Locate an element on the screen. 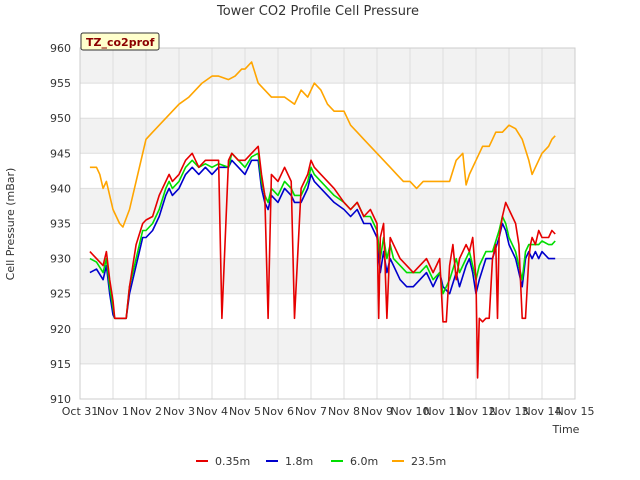  legend: 0.35m 1.8m 6.0m 23.5m is located at coordinates (321, 461).